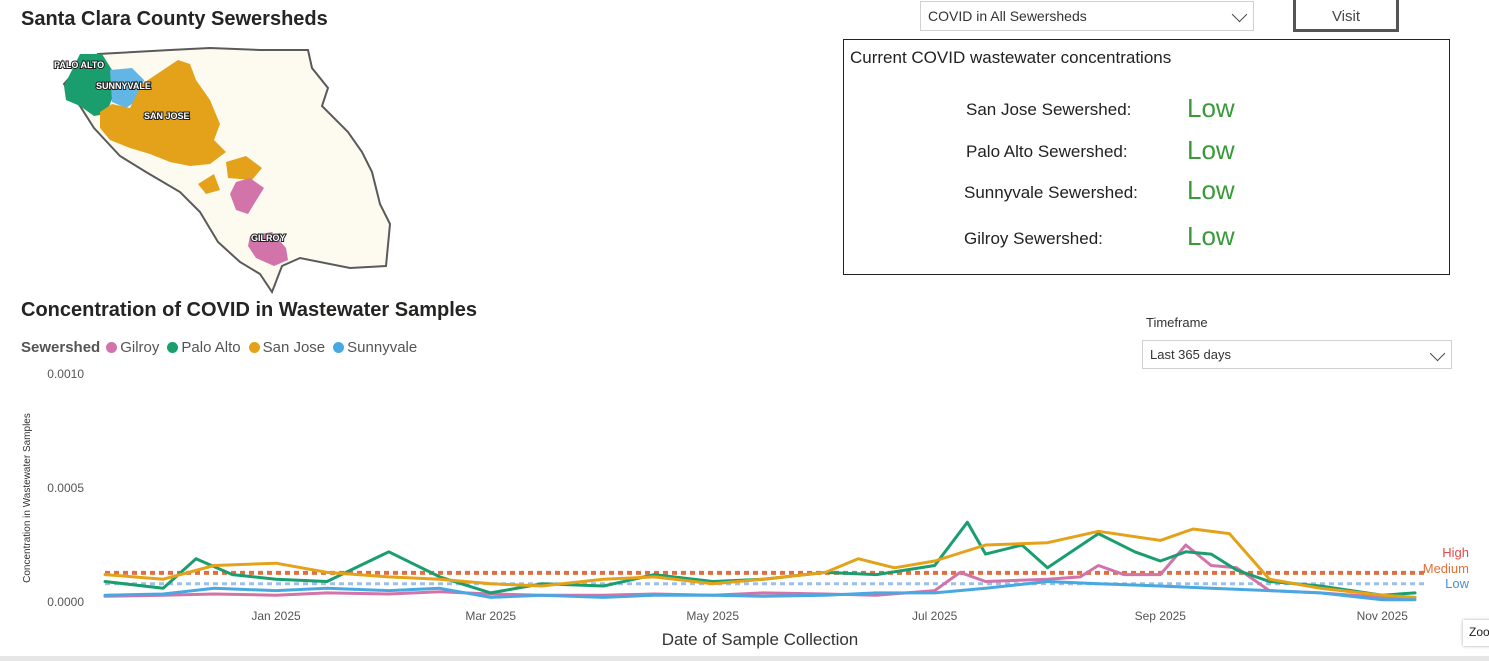 The width and height of the screenshot is (1489, 661). I want to click on x-tick-label: Mar 2025, so click(490, 616).